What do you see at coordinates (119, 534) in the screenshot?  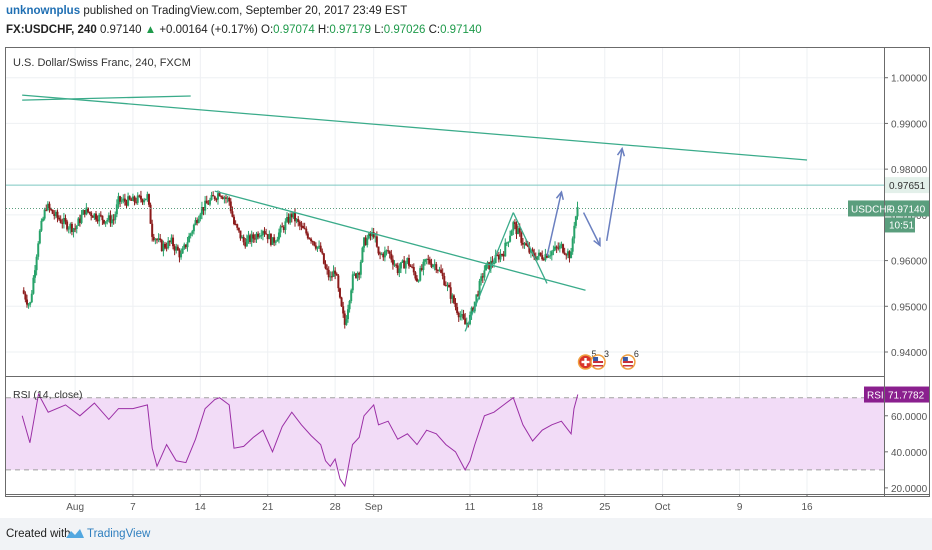 I see `tradingview-link: TradingView` at bounding box center [119, 534].